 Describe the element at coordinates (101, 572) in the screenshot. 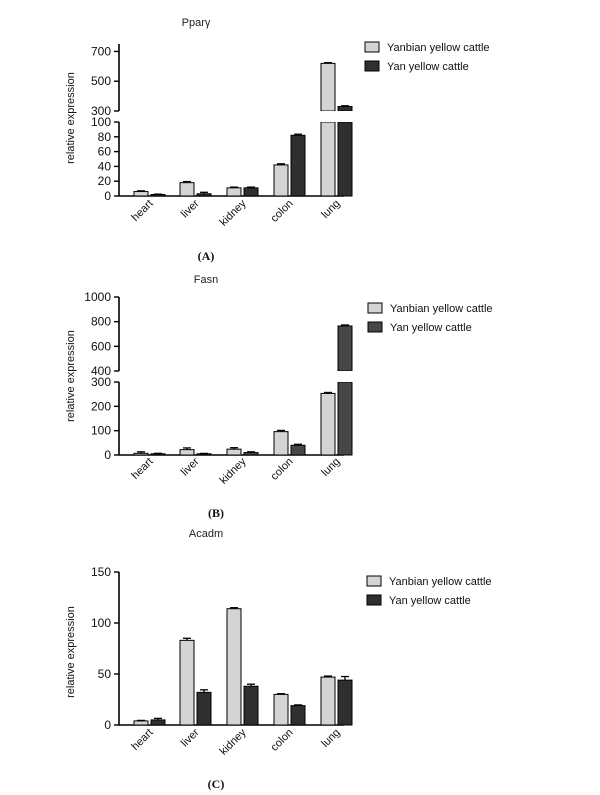

I see `y-tick-label: 150` at that location.